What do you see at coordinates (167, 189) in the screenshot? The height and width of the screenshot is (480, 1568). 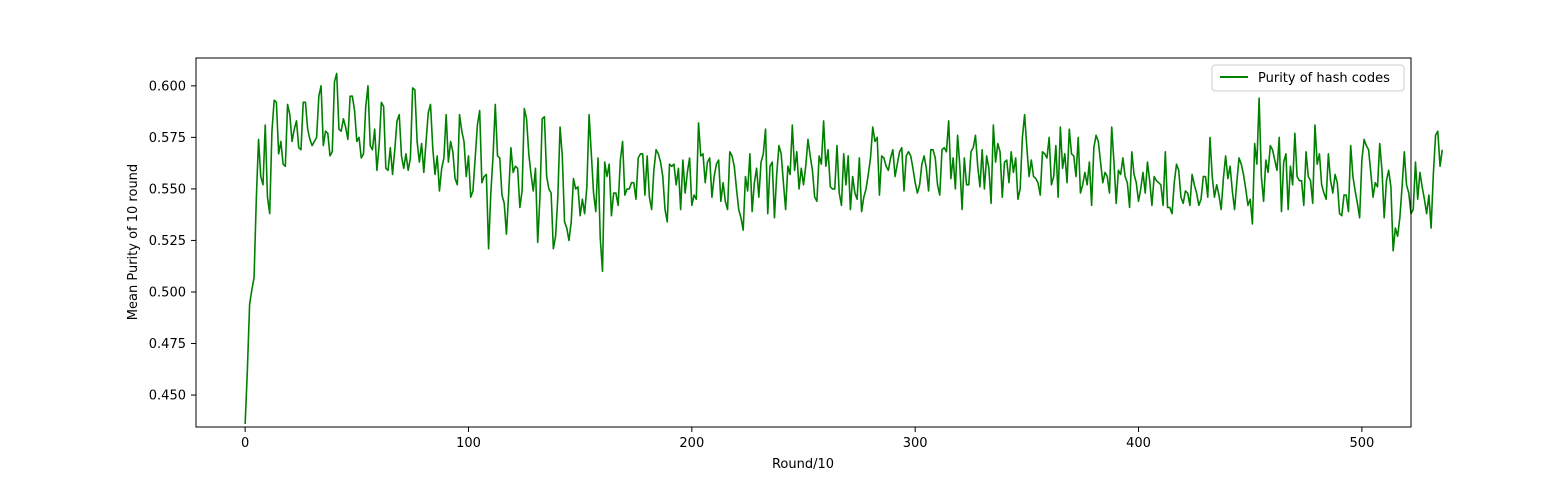 I see `y-tick-label: 0.550` at bounding box center [167, 189].